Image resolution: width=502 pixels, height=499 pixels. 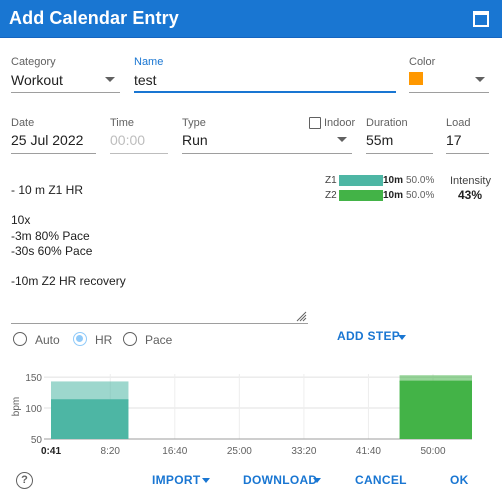 What do you see at coordinates (267, 153) in the screenshot?
I see `type-underline` at bounding box center [267, 153].